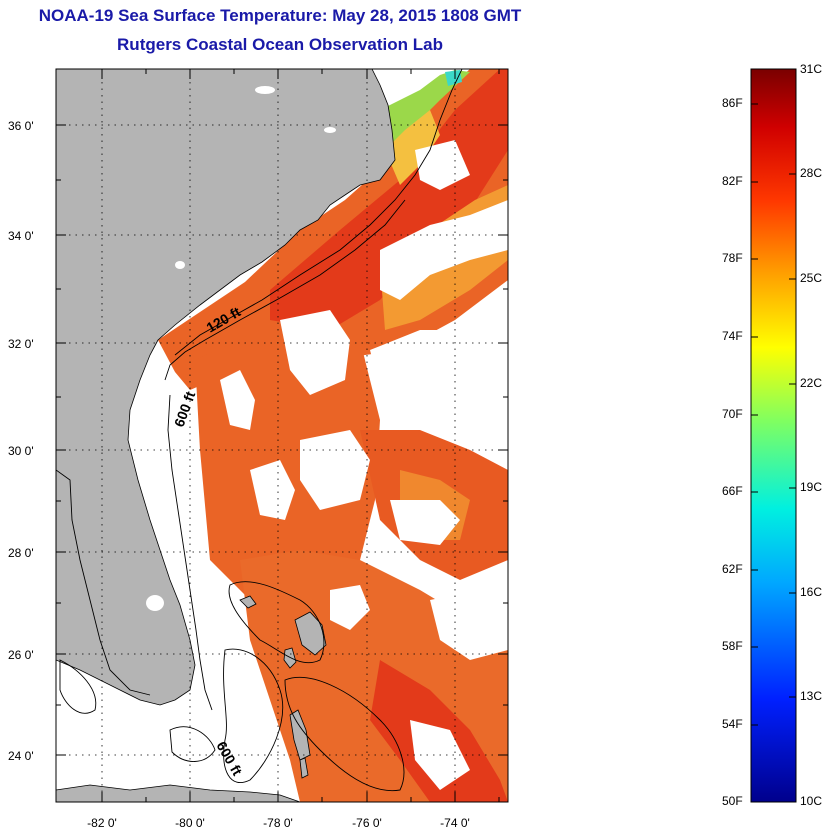 This screenshot has height=832, width=833. Describe the element at coordinates (21, 553) in the screenshot. I see `lat-label: 28 0'` at that location.